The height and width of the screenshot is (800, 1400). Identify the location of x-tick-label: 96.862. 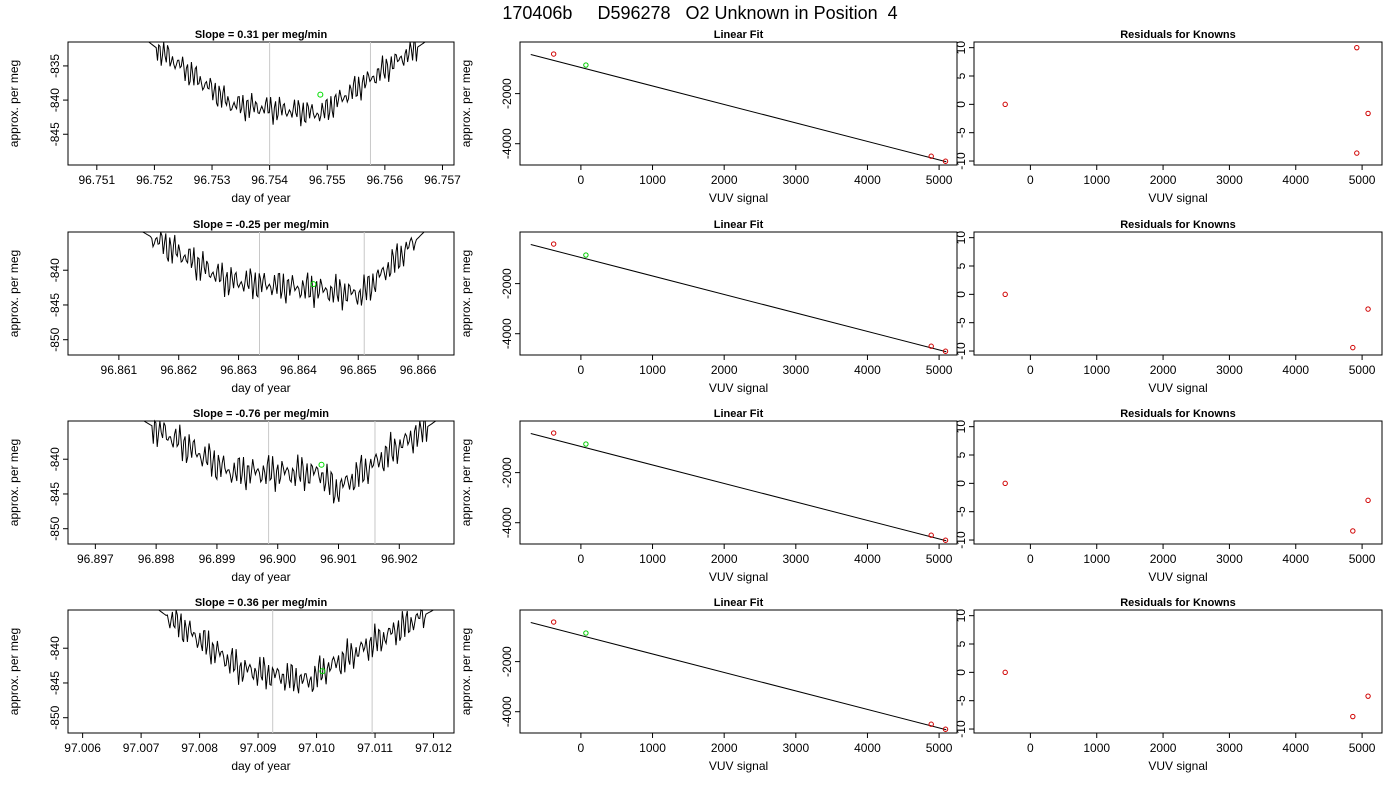
(178, 370).